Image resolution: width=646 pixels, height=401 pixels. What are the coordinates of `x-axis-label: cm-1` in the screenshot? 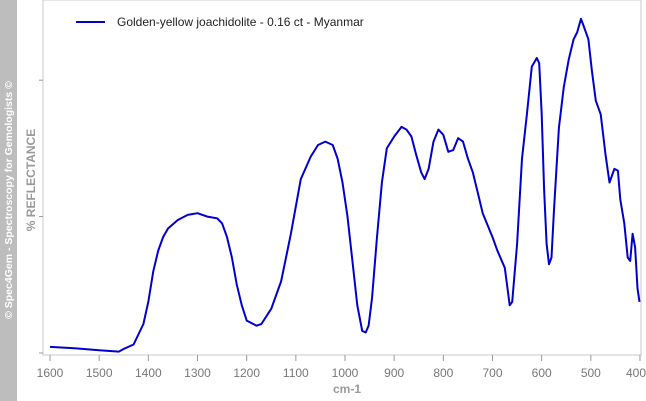 It's located at (347, 389).